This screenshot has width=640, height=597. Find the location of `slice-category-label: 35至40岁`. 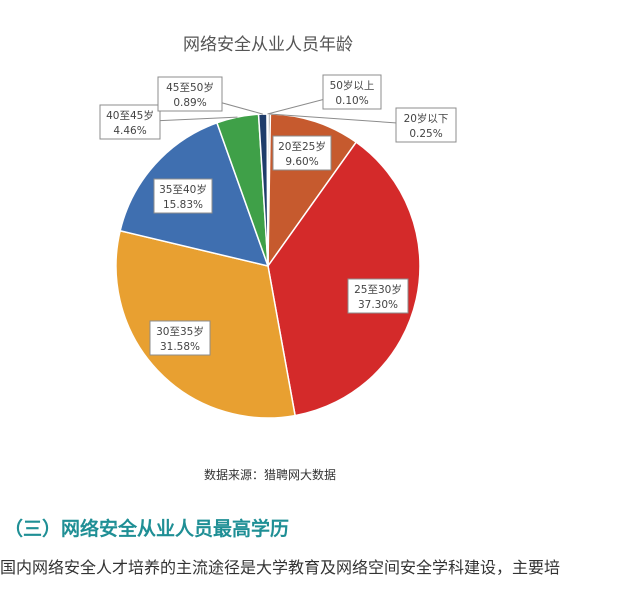

slice-category-label: 35至40岁 is located at coordinates (183, 189).